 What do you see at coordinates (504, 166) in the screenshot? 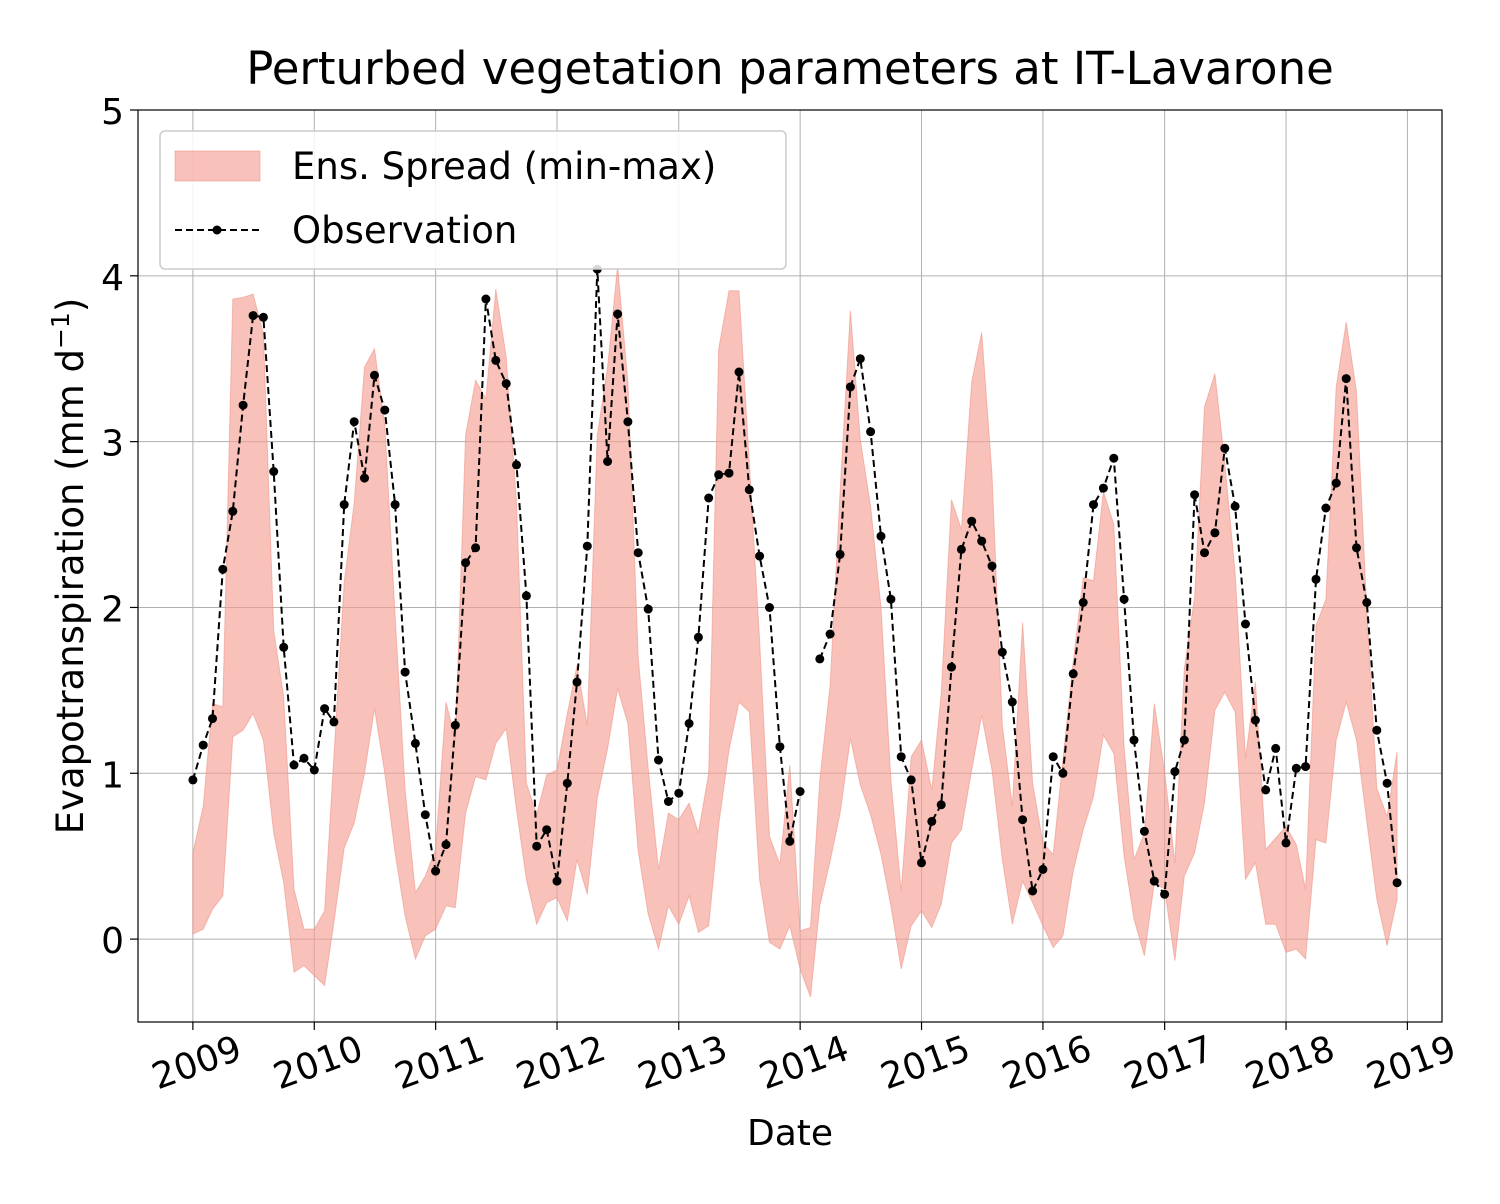
I see `legend-label-spread: Ens. Spread (min-max)` at bounding box center [504, 166].